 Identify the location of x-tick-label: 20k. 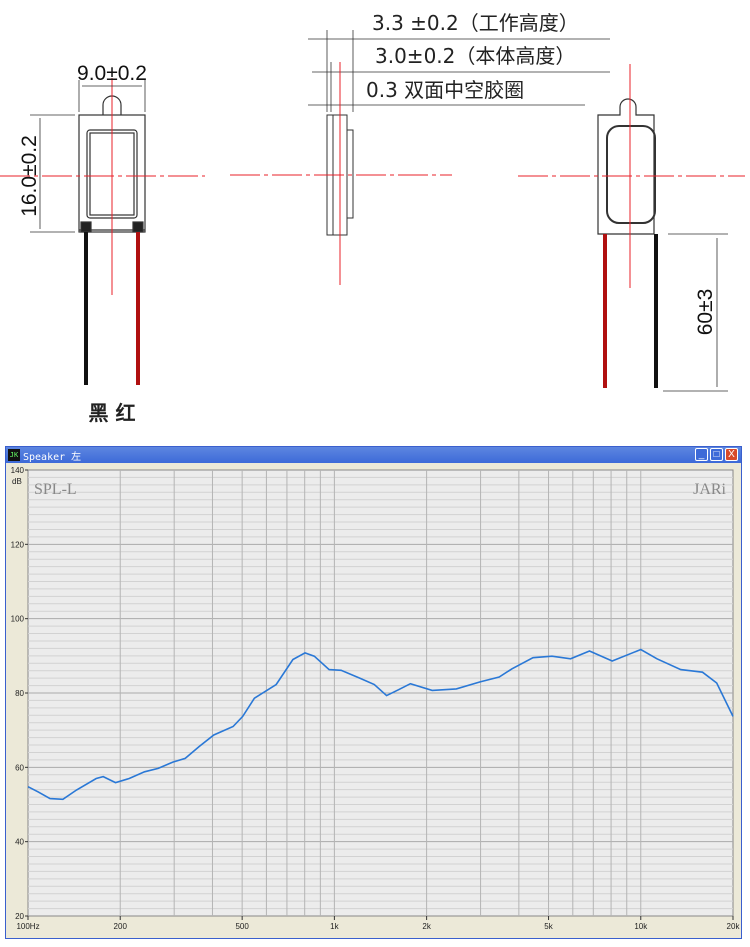
(734, 926).